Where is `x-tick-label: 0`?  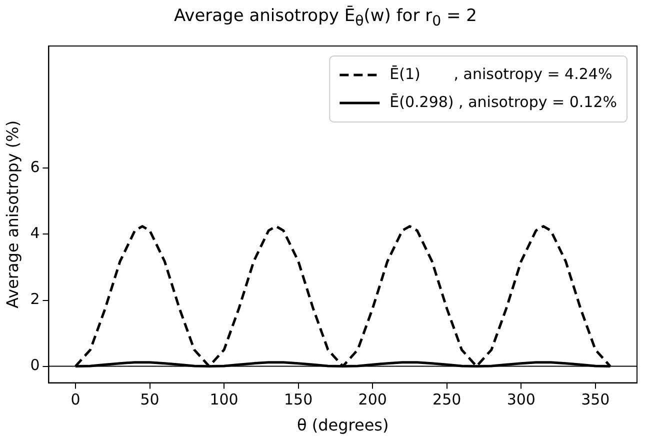
x-tick-label: 0 is located at coordinates (75, 399).